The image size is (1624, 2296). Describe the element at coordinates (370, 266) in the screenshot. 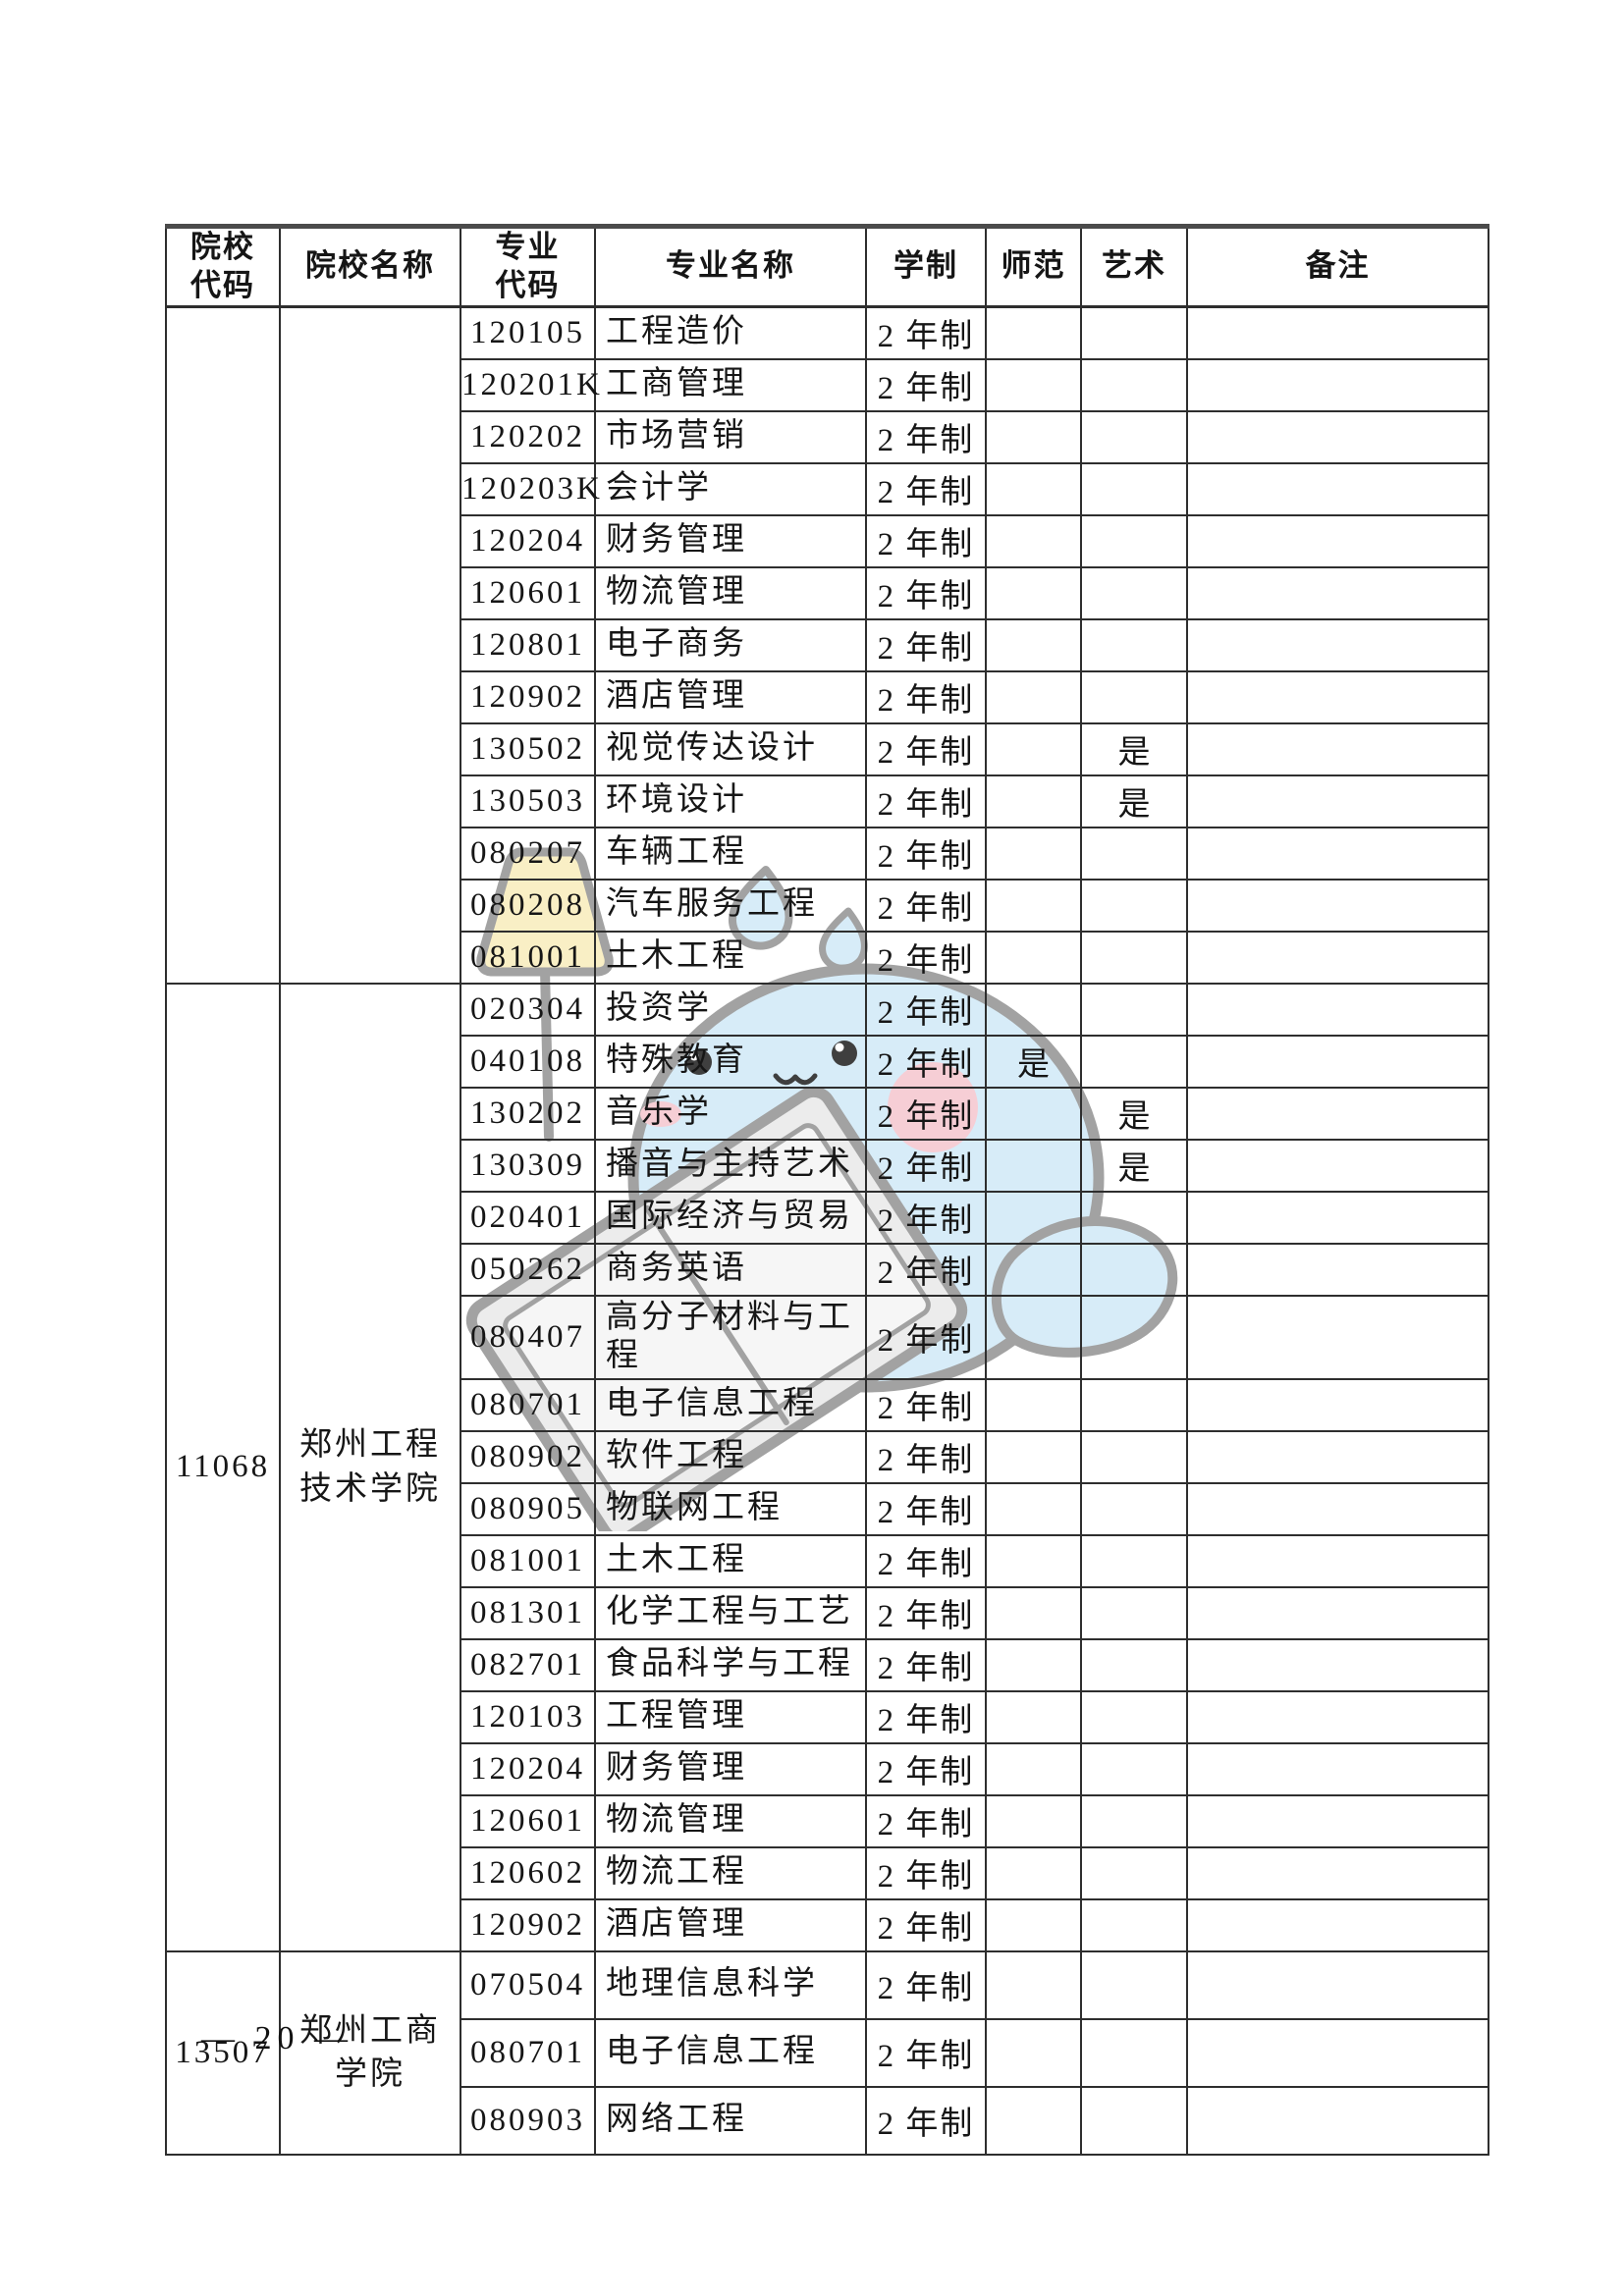

I see `column-header-school_name: 院校名称` at that location.